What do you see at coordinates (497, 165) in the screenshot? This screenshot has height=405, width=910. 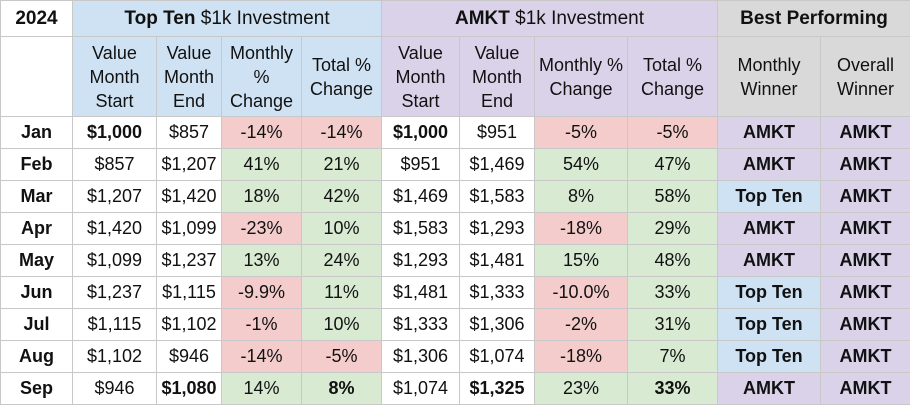 I see `amkt-end-cell: $1,469` at bounding box center [497, 165].